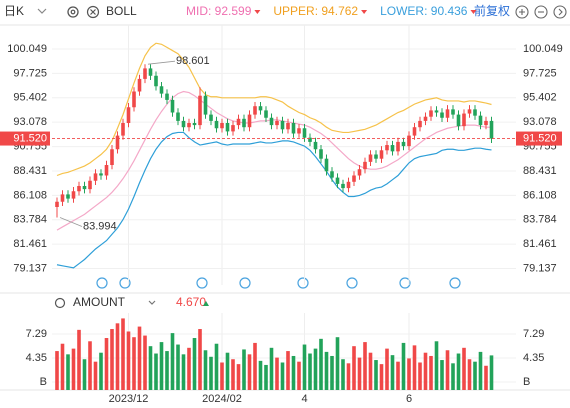 This screenshot has width=570, height=408. I want to click on zoom-in, so click(522, 12).